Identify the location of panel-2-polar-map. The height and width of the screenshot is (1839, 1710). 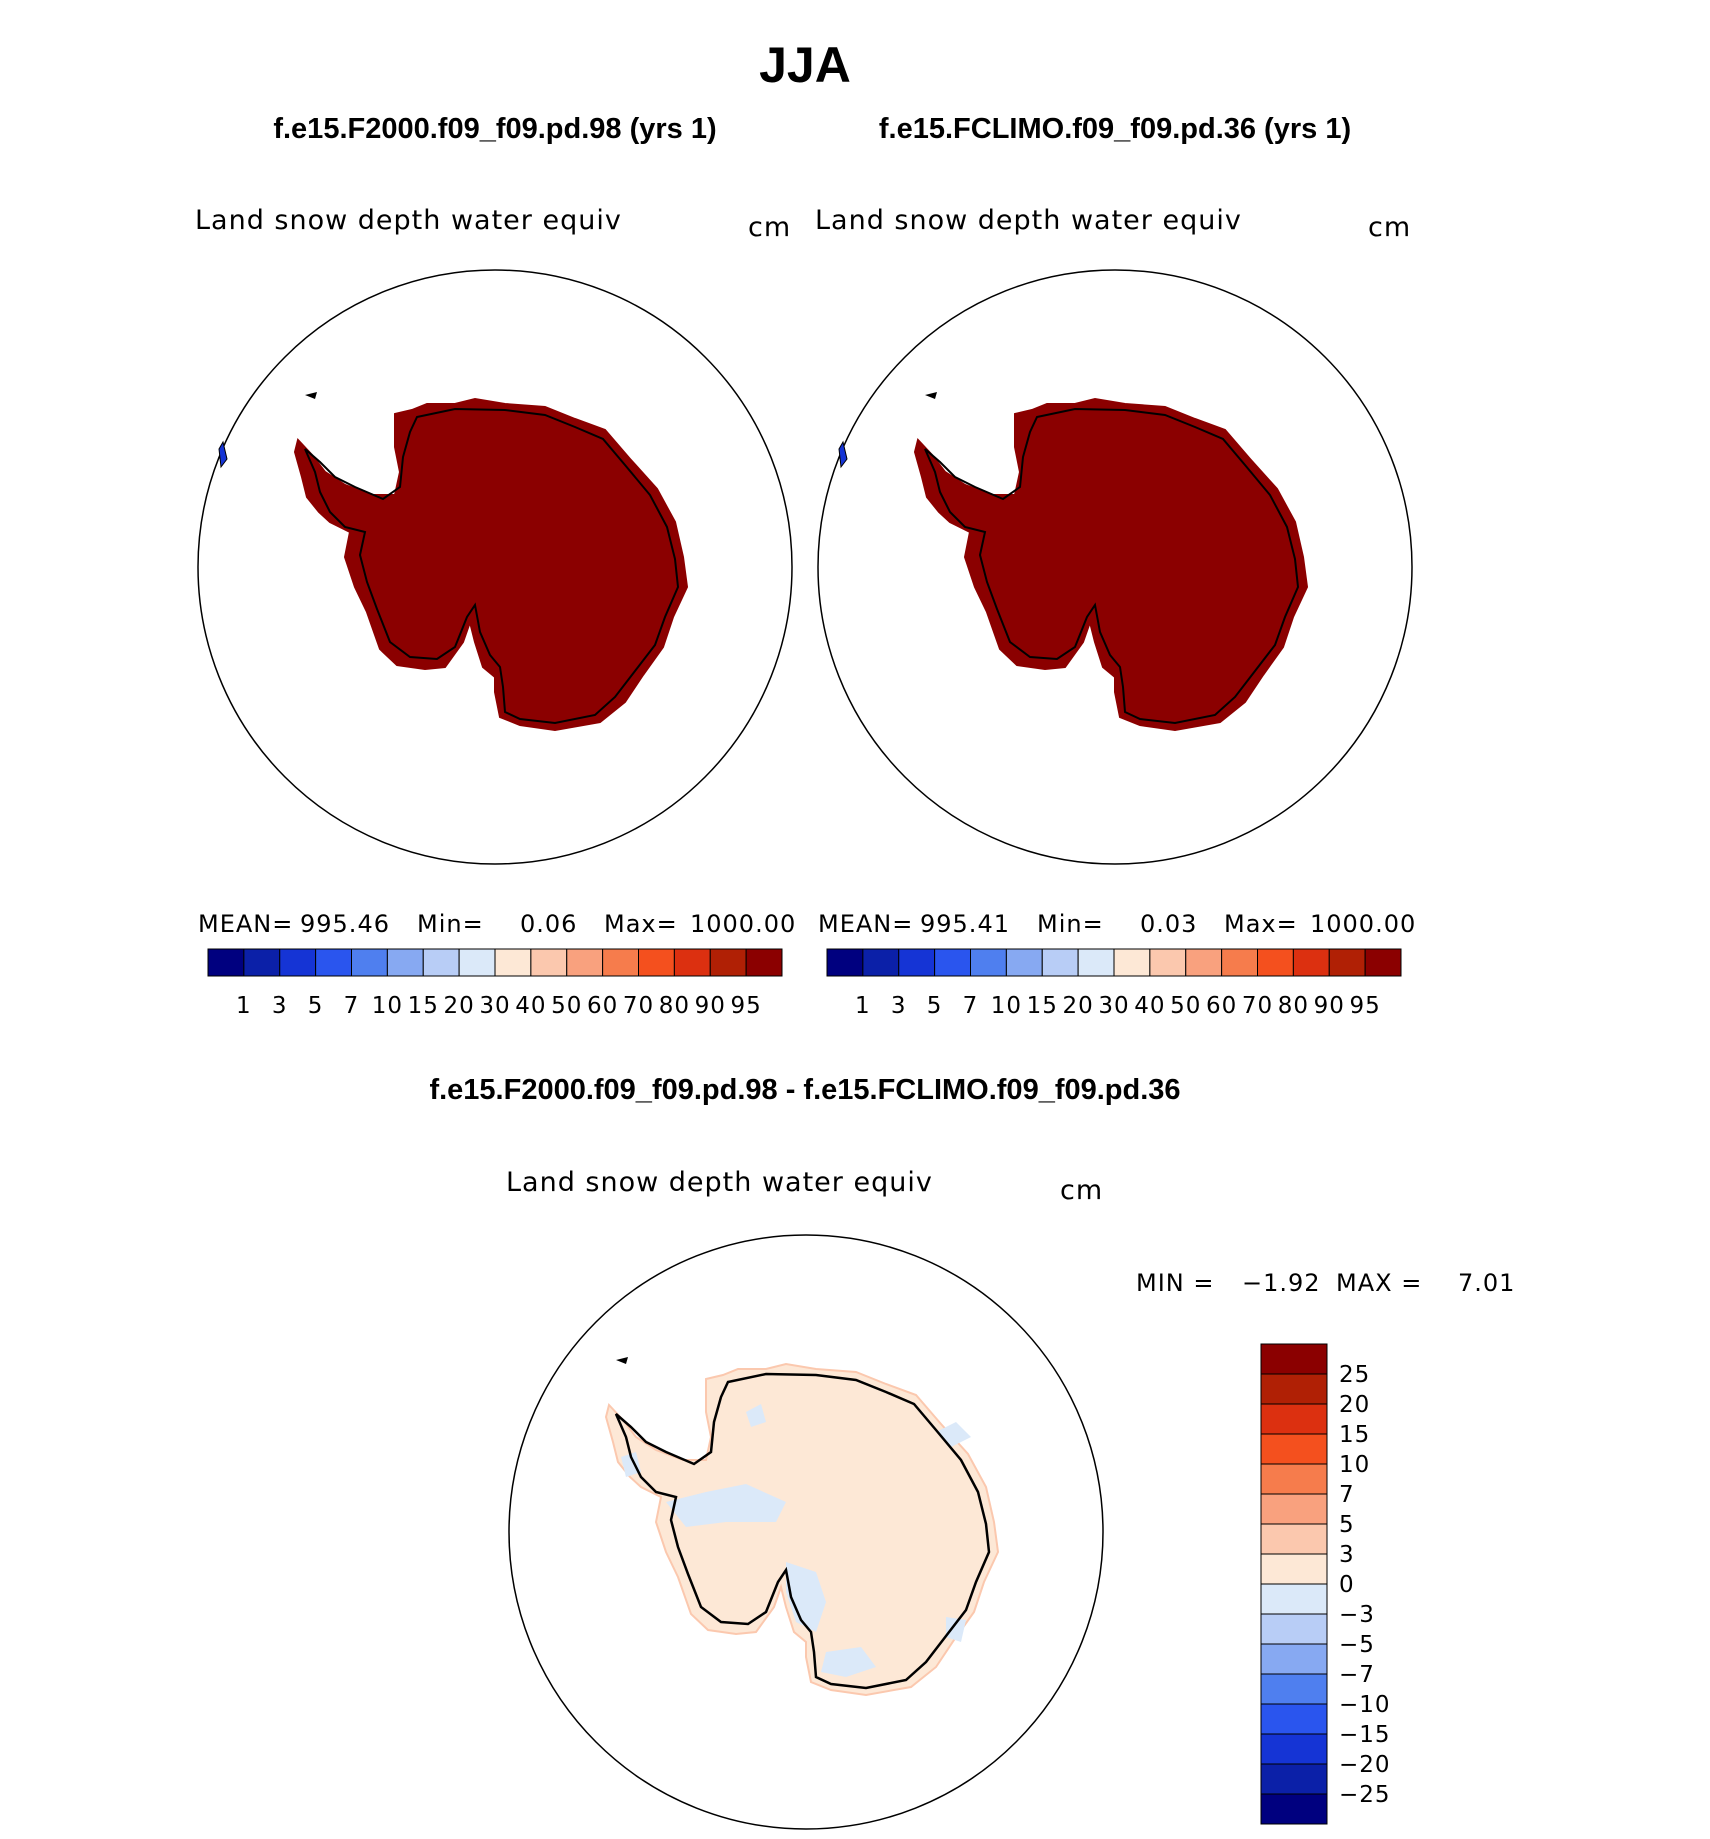
(1115, 567).